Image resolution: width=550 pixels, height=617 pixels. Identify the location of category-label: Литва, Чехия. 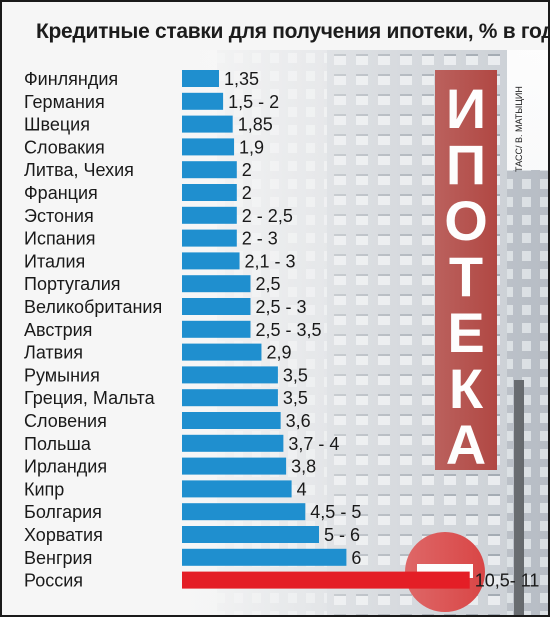
(79, 170).